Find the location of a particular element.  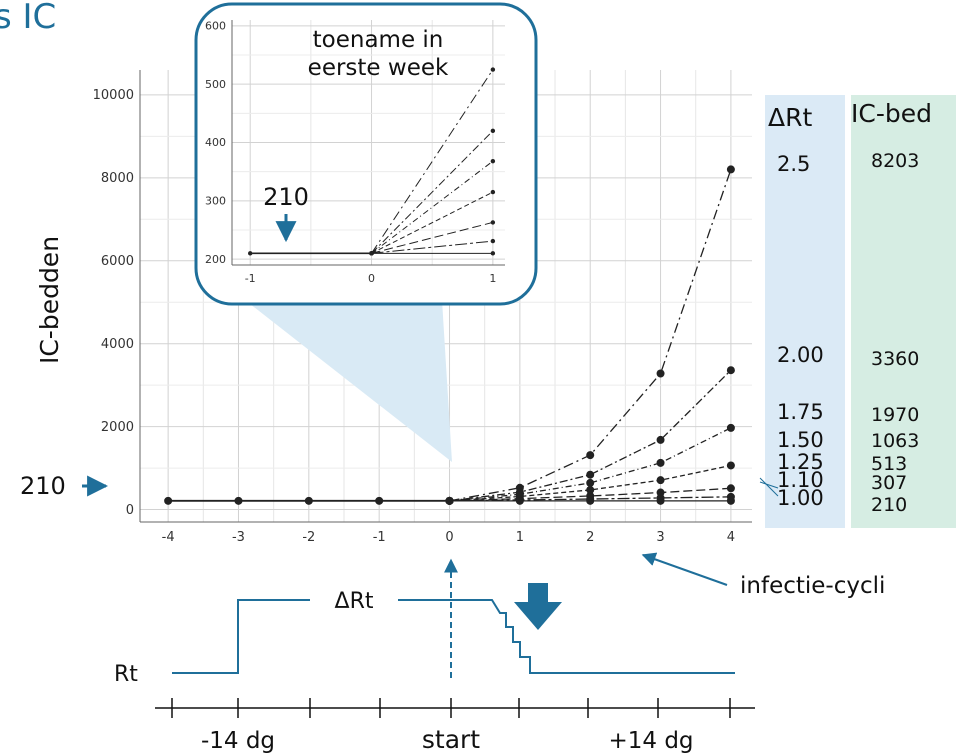

inset-baseline-label: 210 is located at coordinates (286, 197).